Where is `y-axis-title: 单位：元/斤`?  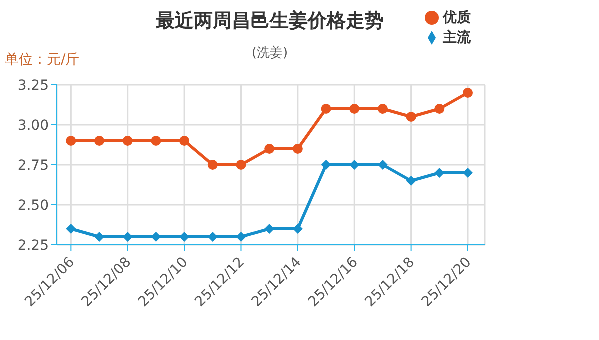
y-axis-title: 单位：元/斤 is located at coordinates (42, 60).